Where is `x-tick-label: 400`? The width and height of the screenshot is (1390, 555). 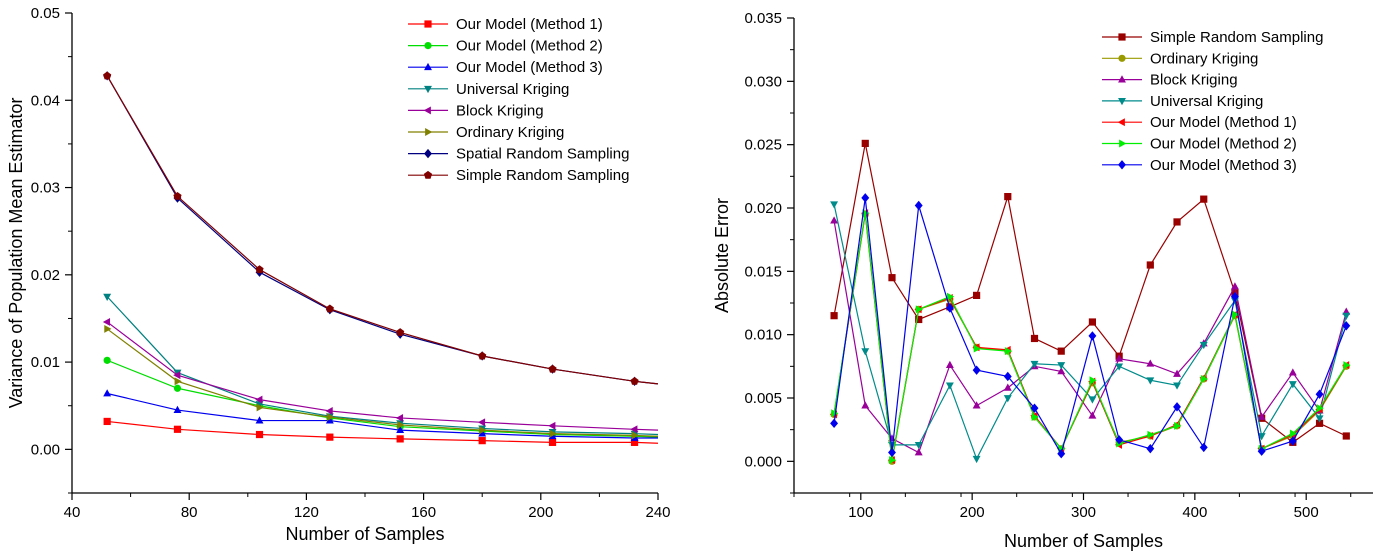 x-tick-label: 400 is located at coordinates (1194, 512).